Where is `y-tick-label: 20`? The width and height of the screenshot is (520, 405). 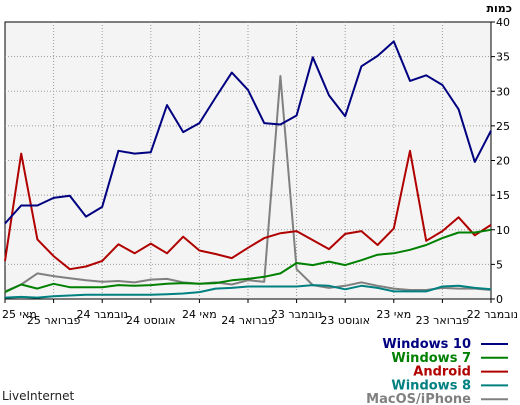
y-tick-label: 20 is located at coordinates (503, 161).